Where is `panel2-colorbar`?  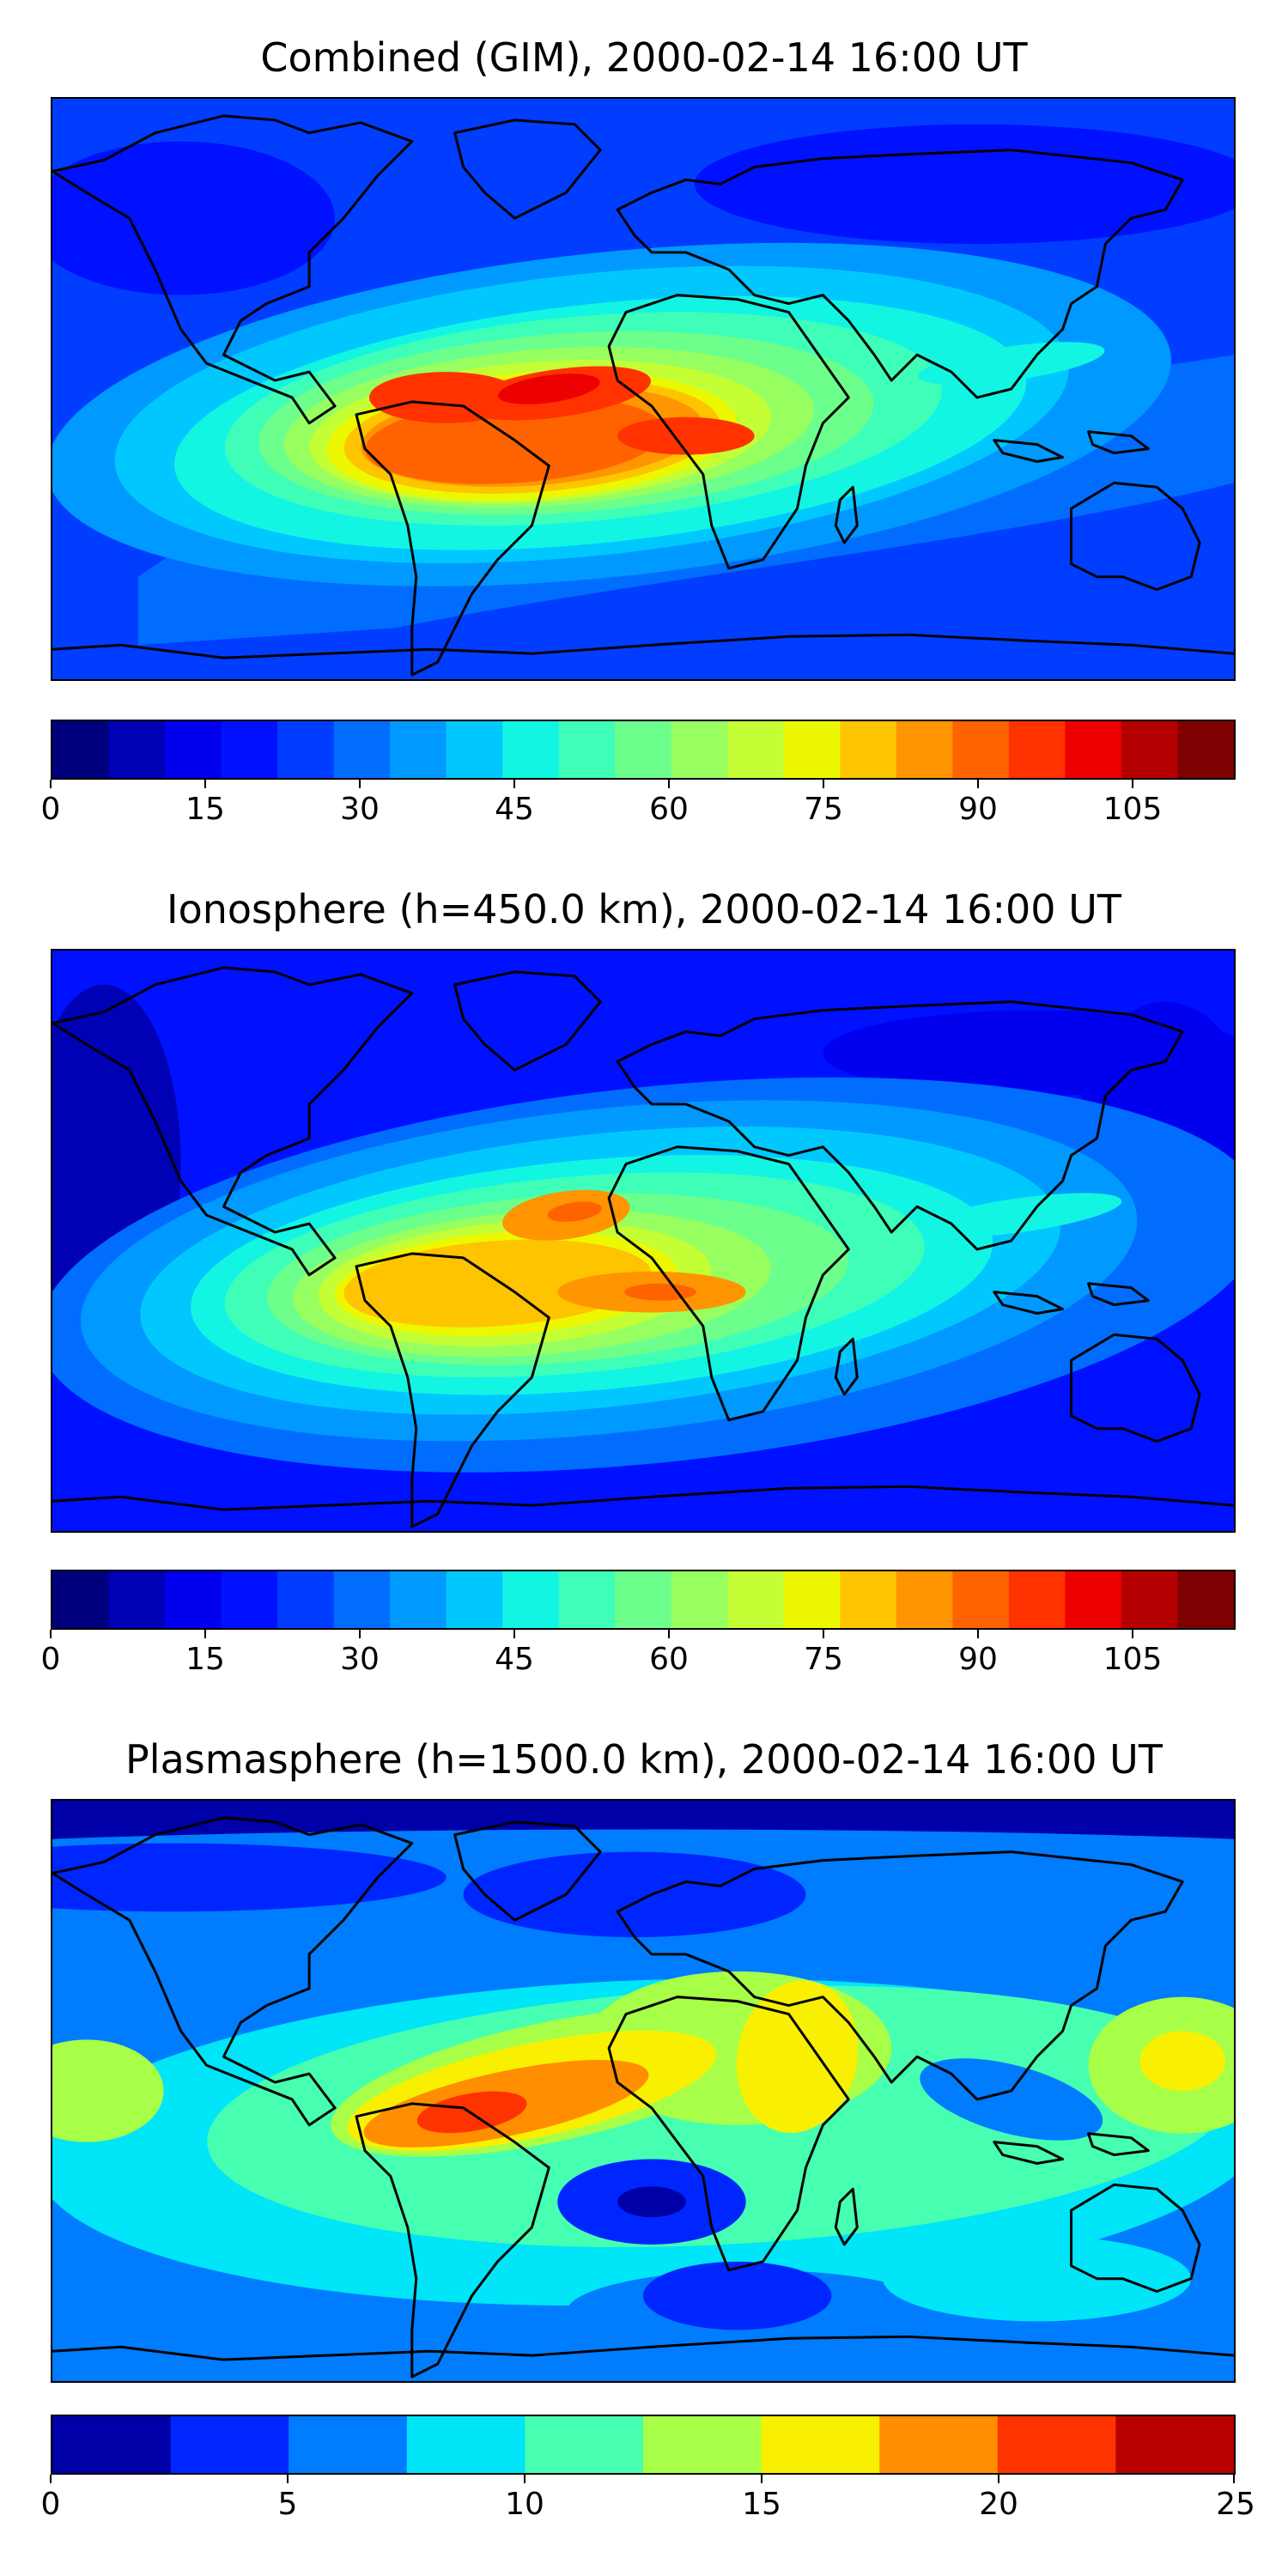 panel2-colorbar is located at coordinates (643, 1600).